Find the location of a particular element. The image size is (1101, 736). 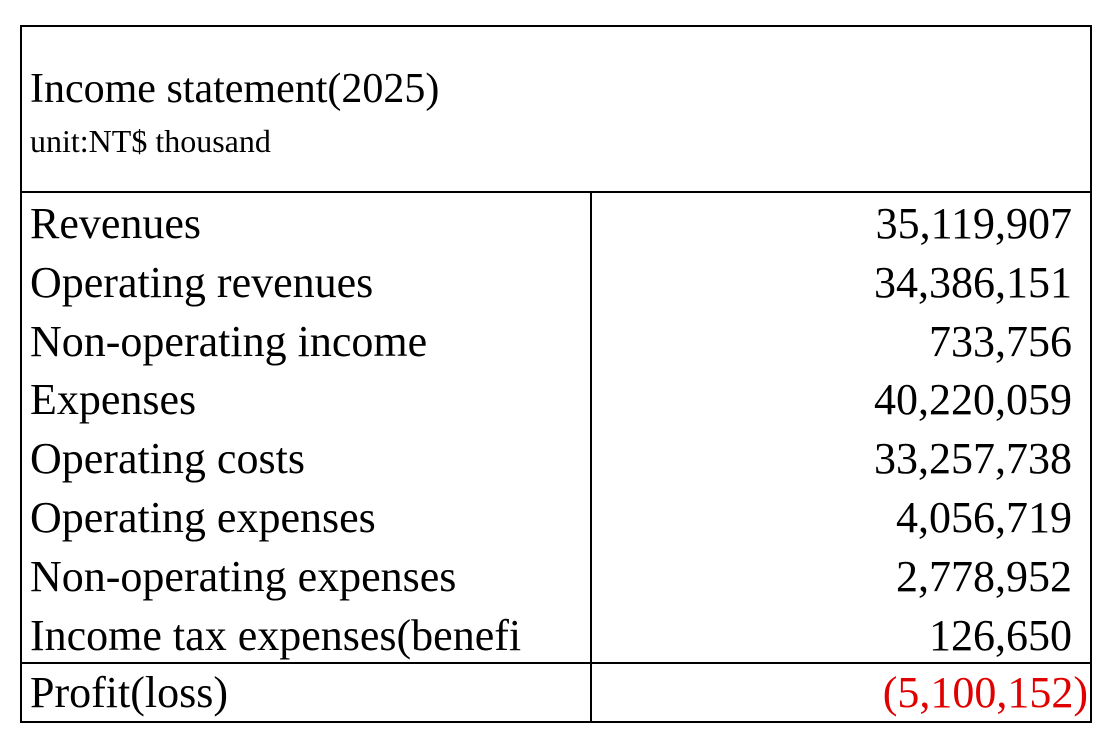

total-divider is located at coordinates (556, 663).